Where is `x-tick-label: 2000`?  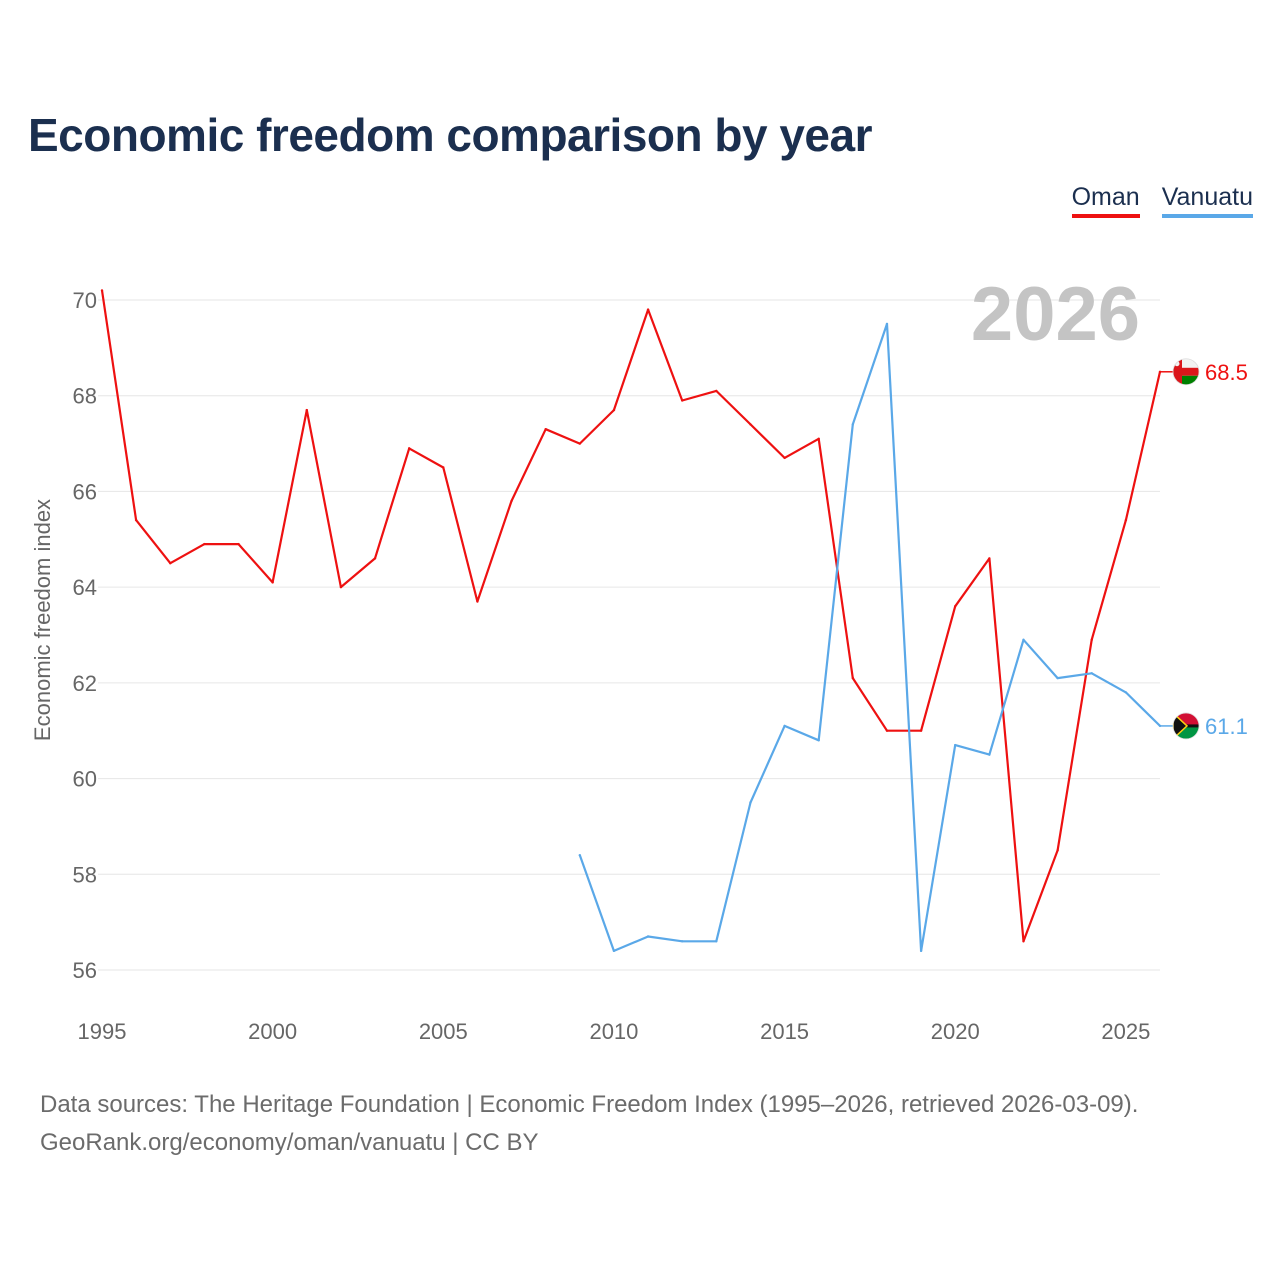
x-tick-label: 2000 is located at coordinates (272, 1031).